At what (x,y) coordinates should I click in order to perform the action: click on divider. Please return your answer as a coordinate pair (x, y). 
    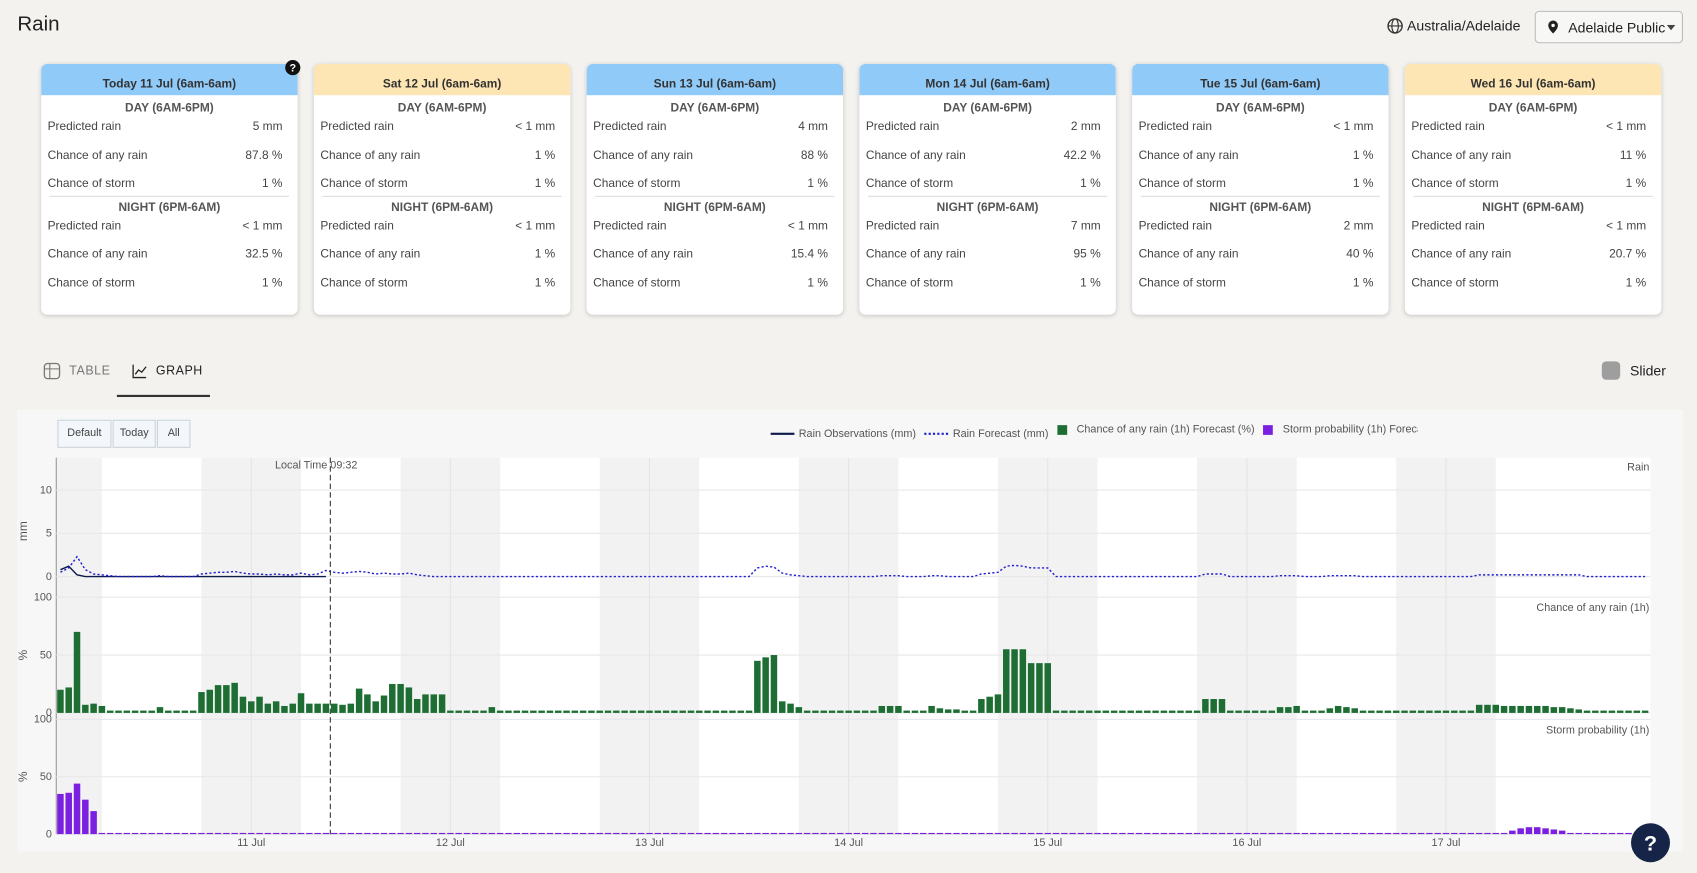
    Looking at the image, I should click on (988, 196).